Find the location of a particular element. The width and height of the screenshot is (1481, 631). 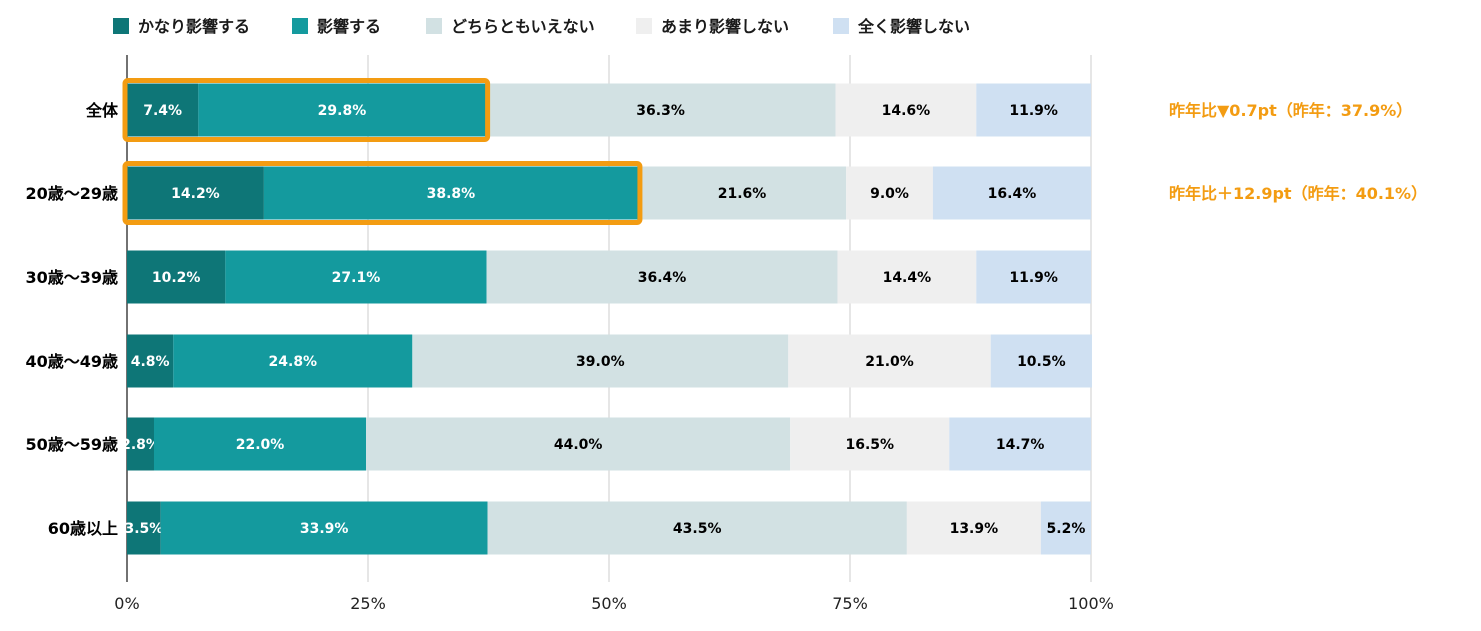

x-tick-label: 75% is located at coordinates (850, 603).